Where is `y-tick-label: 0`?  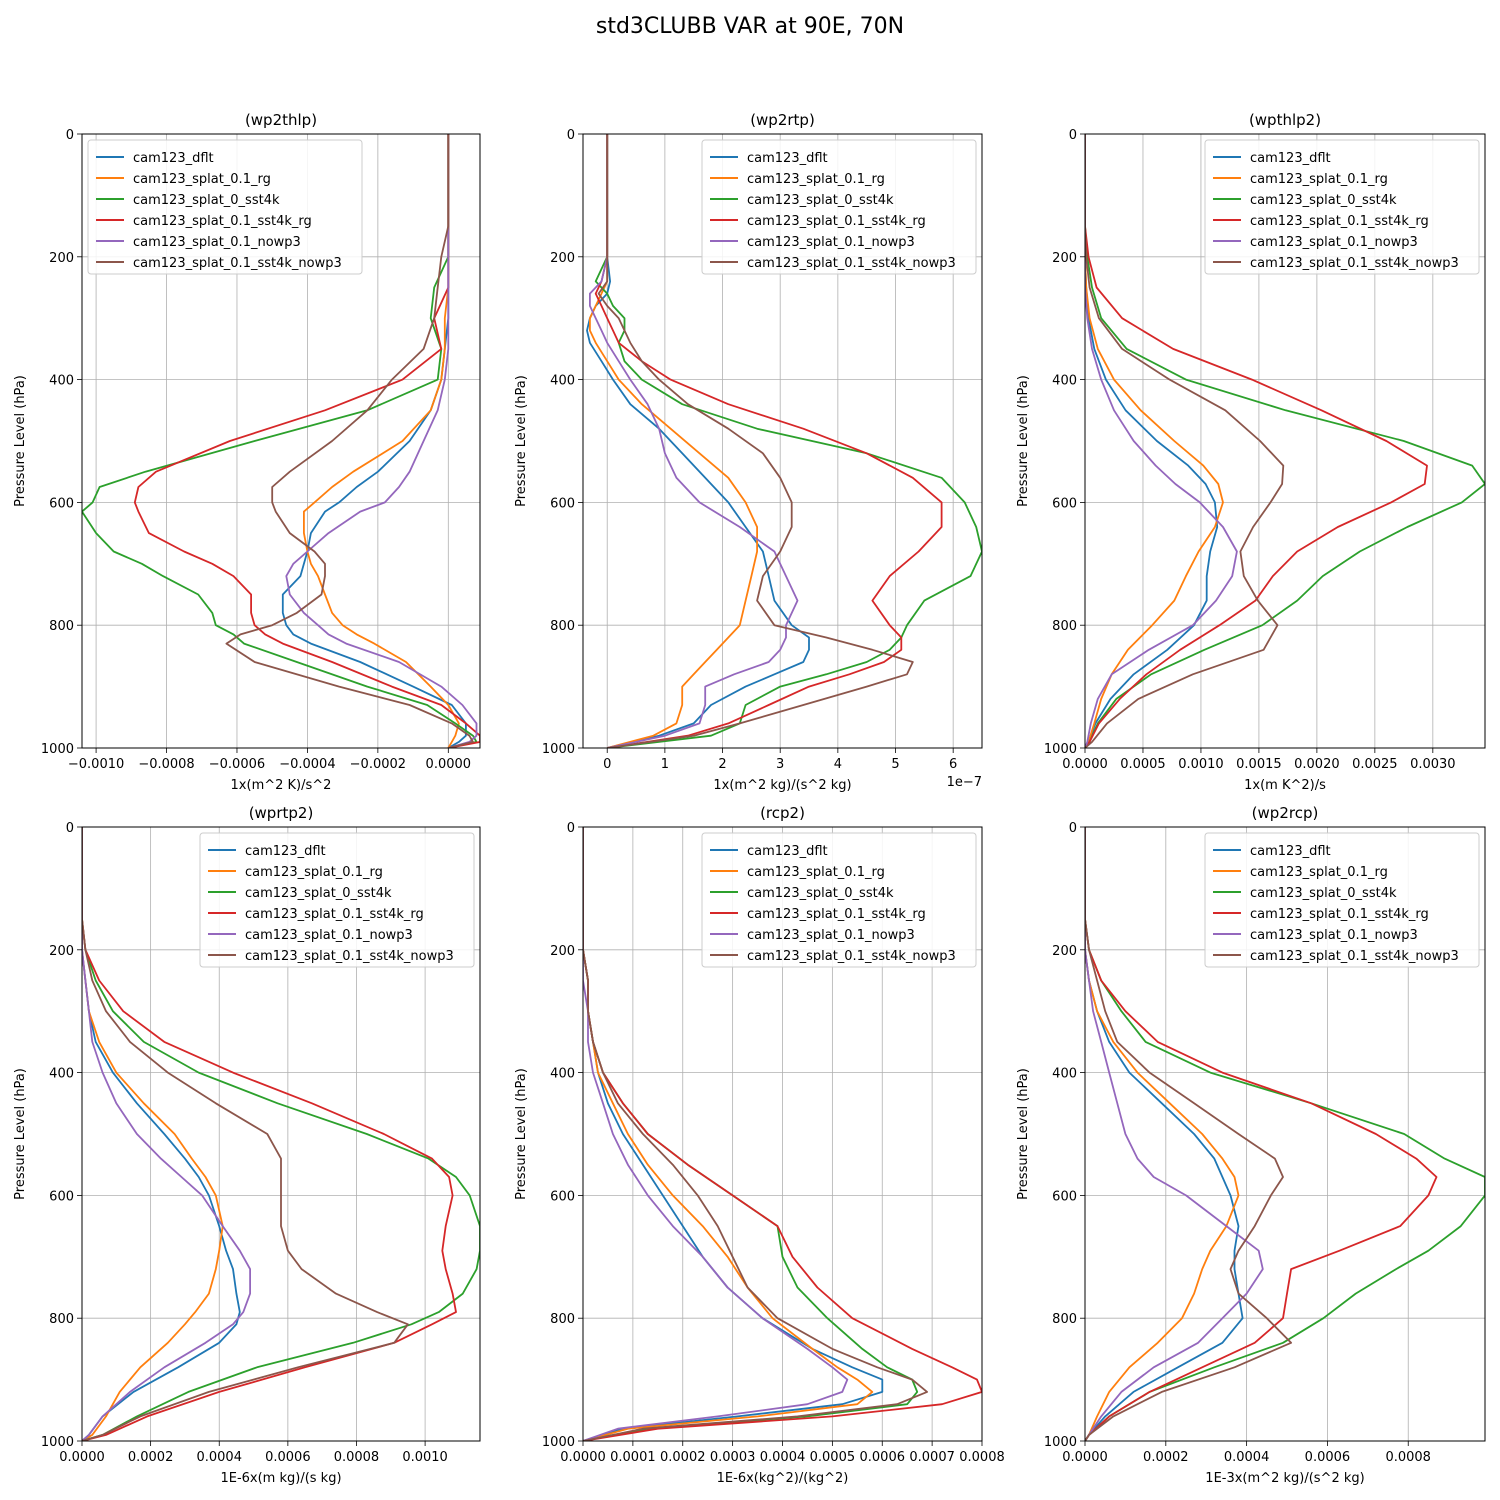
y-tick-label: 0 is located at coordinates (571, 828).